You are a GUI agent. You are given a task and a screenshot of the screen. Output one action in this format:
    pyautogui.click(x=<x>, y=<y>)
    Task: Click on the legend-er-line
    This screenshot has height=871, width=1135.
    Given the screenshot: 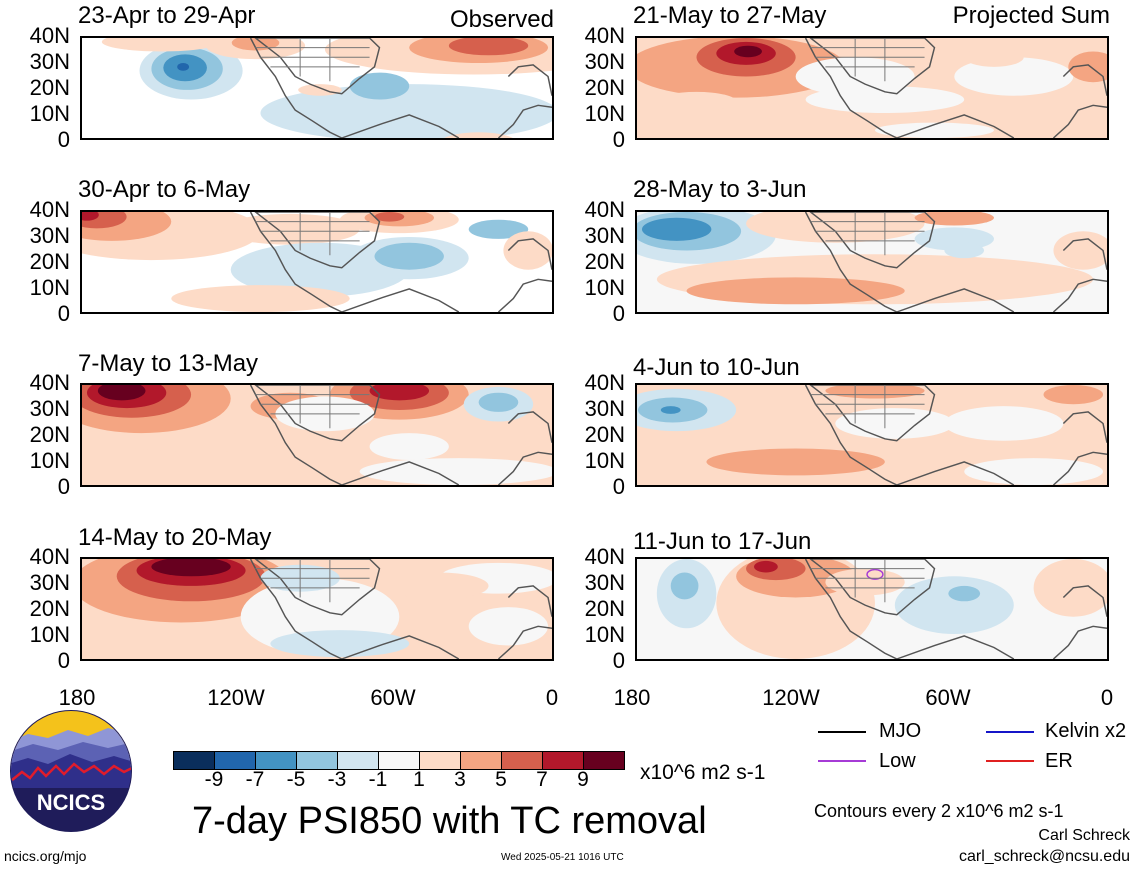 What is the action you would take?
    pyautogui.click(x=1010, y=761)
    